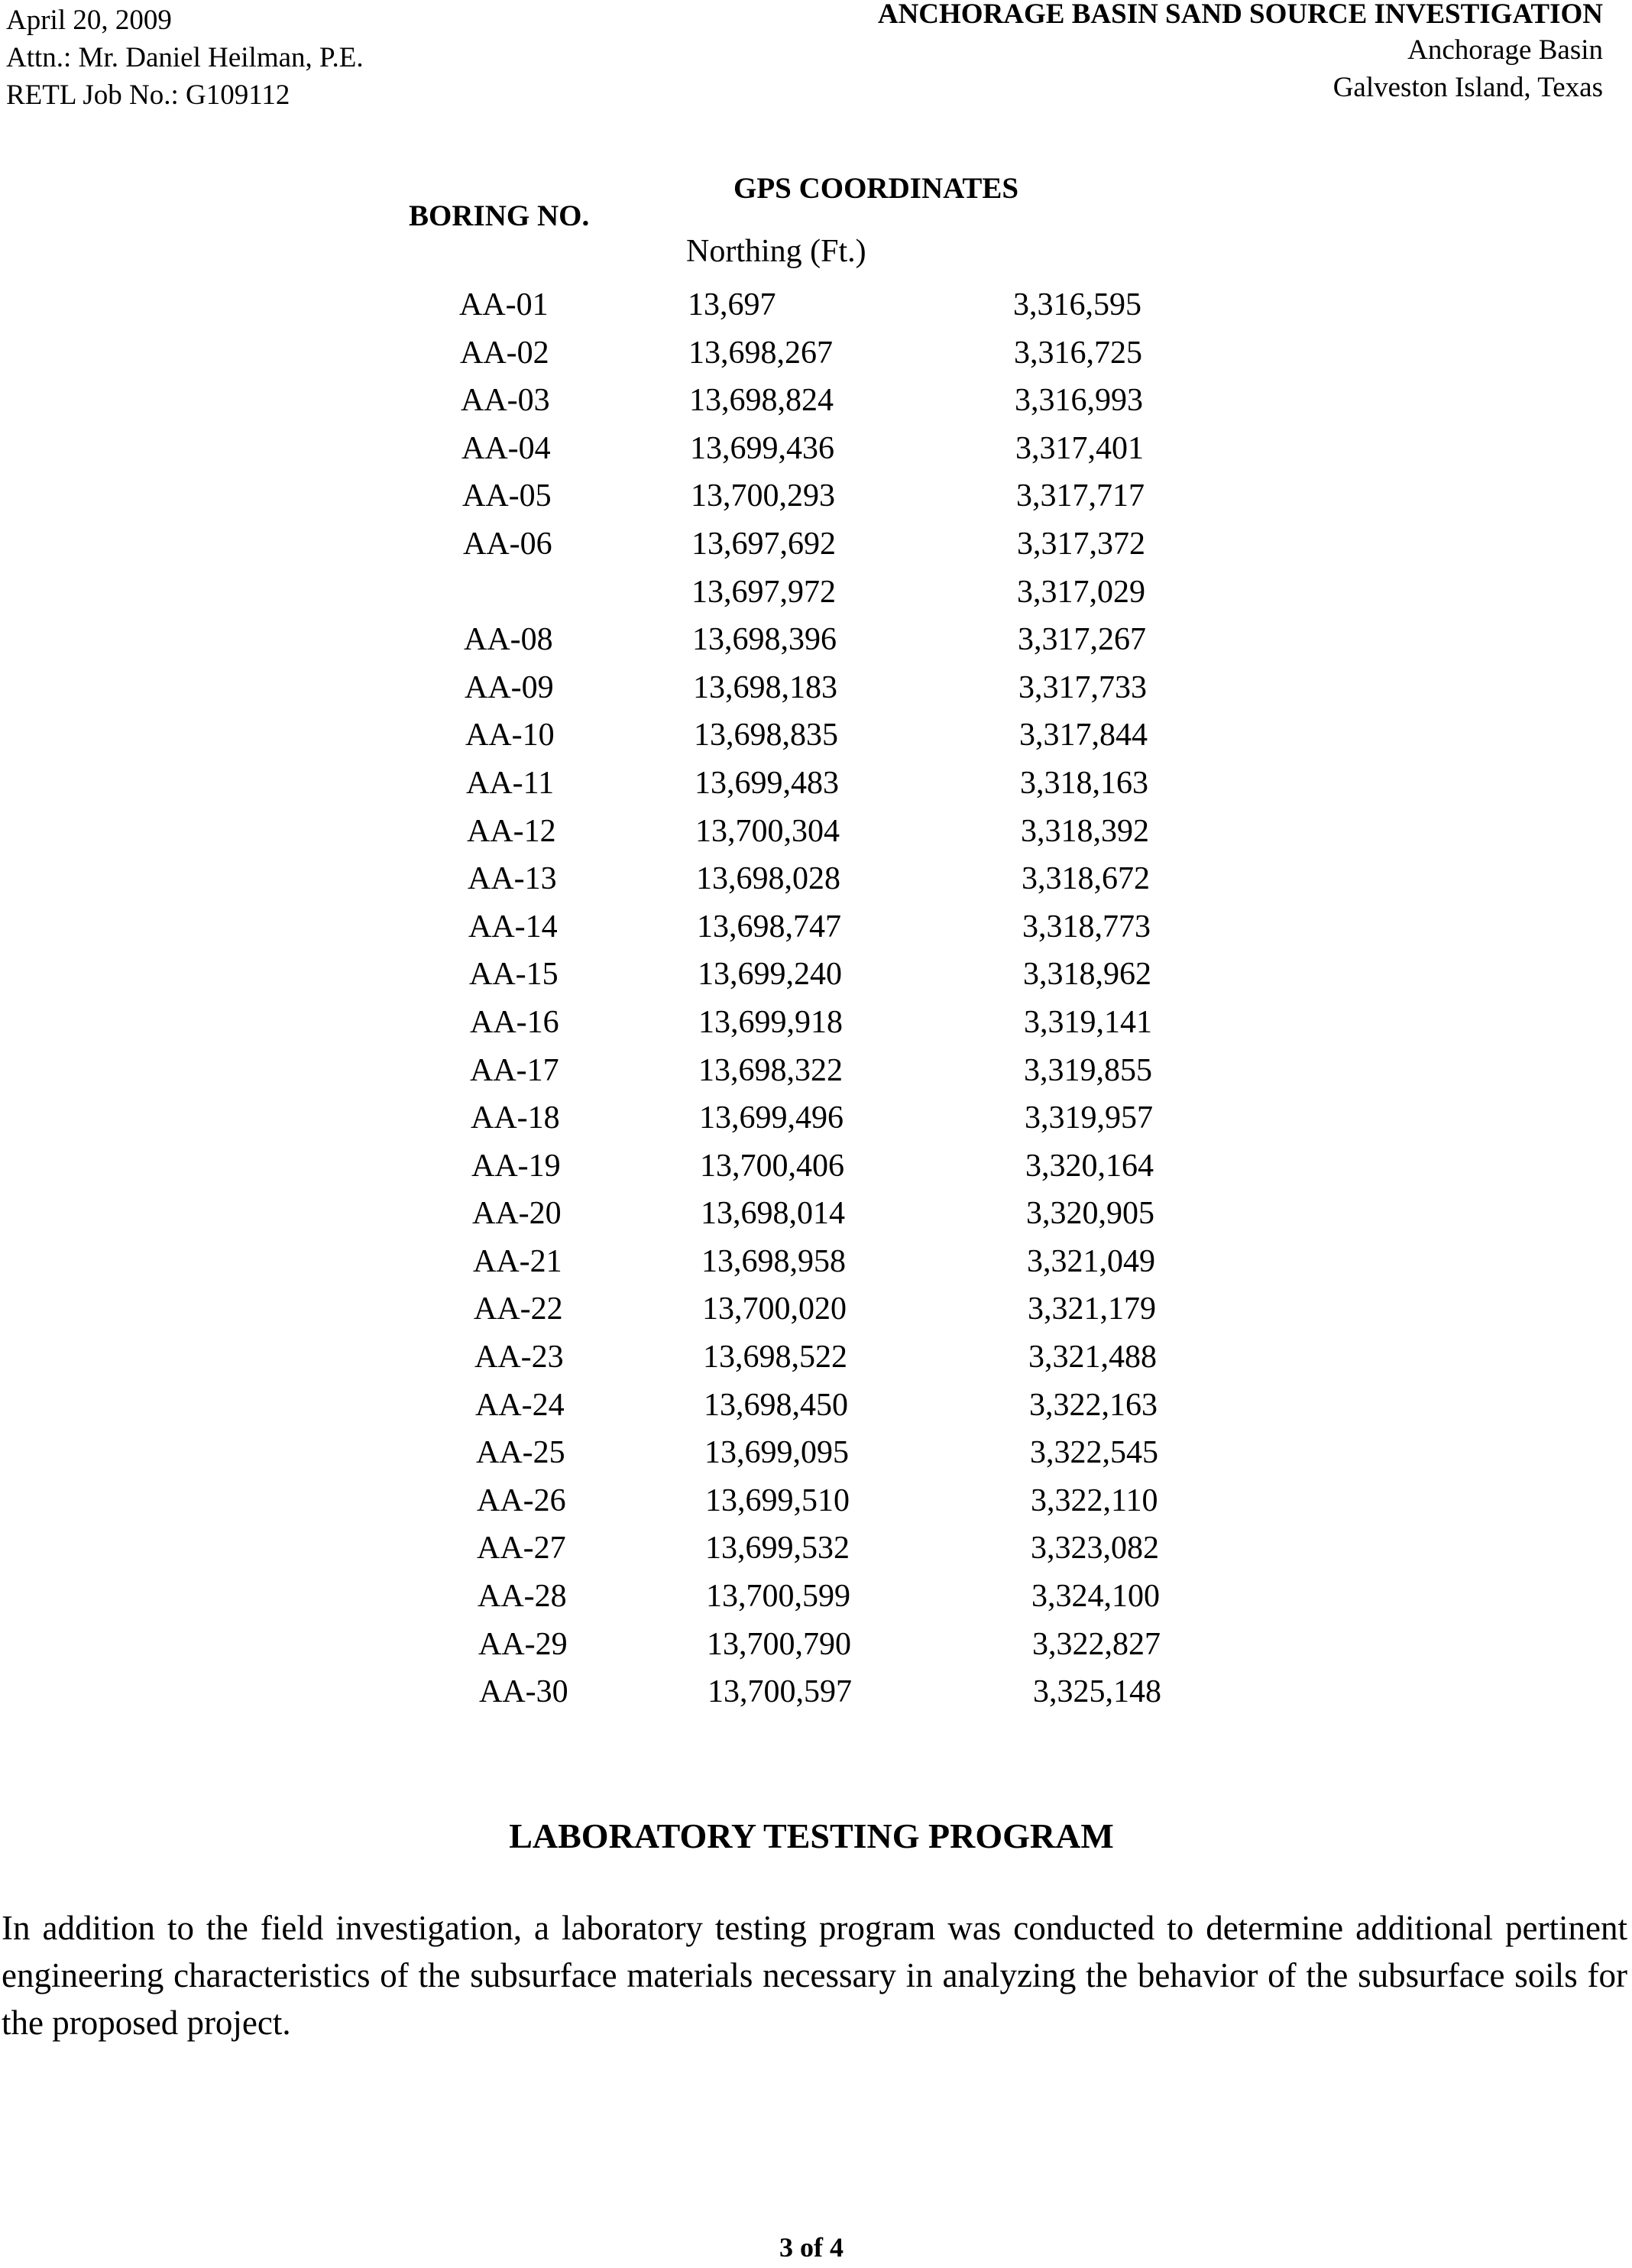  I want to click on boring-no-cell: AA-22, so click(518, 1309).